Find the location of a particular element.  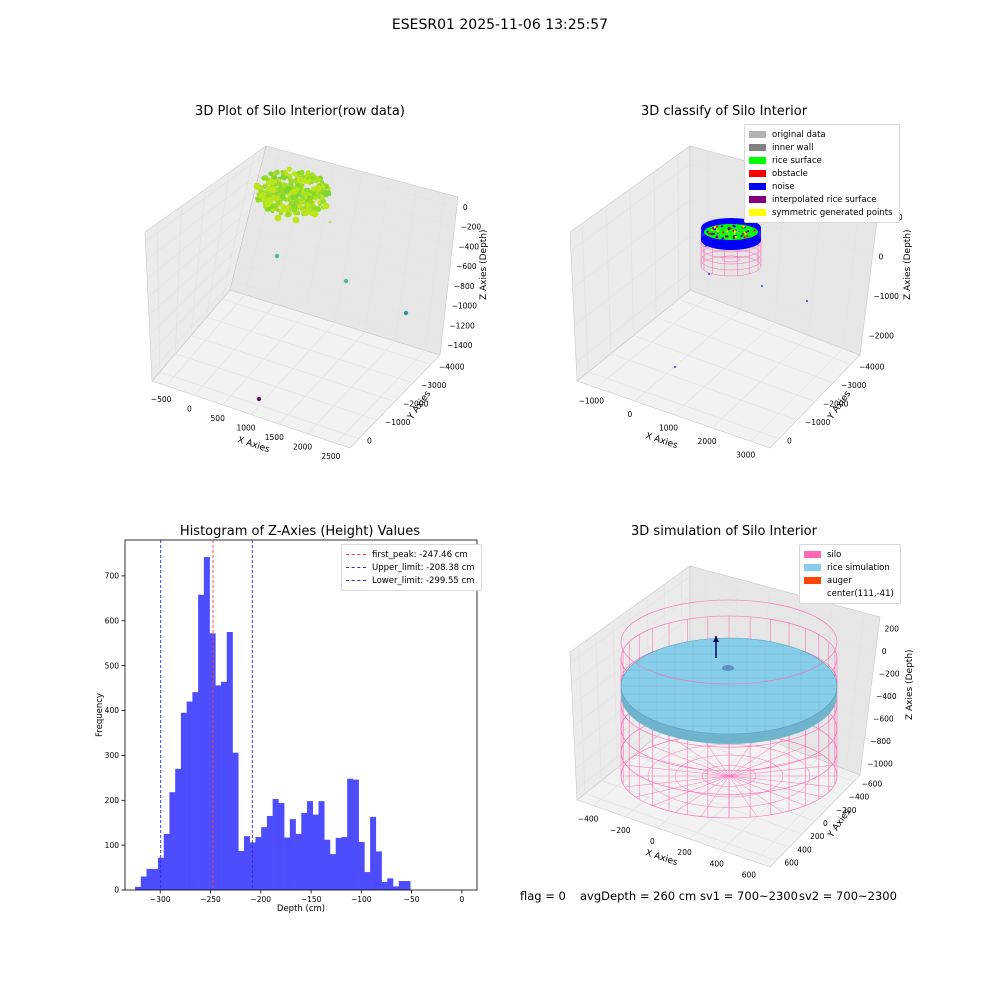

p4-z-tick: 200 is located at coordinates (892, 628).